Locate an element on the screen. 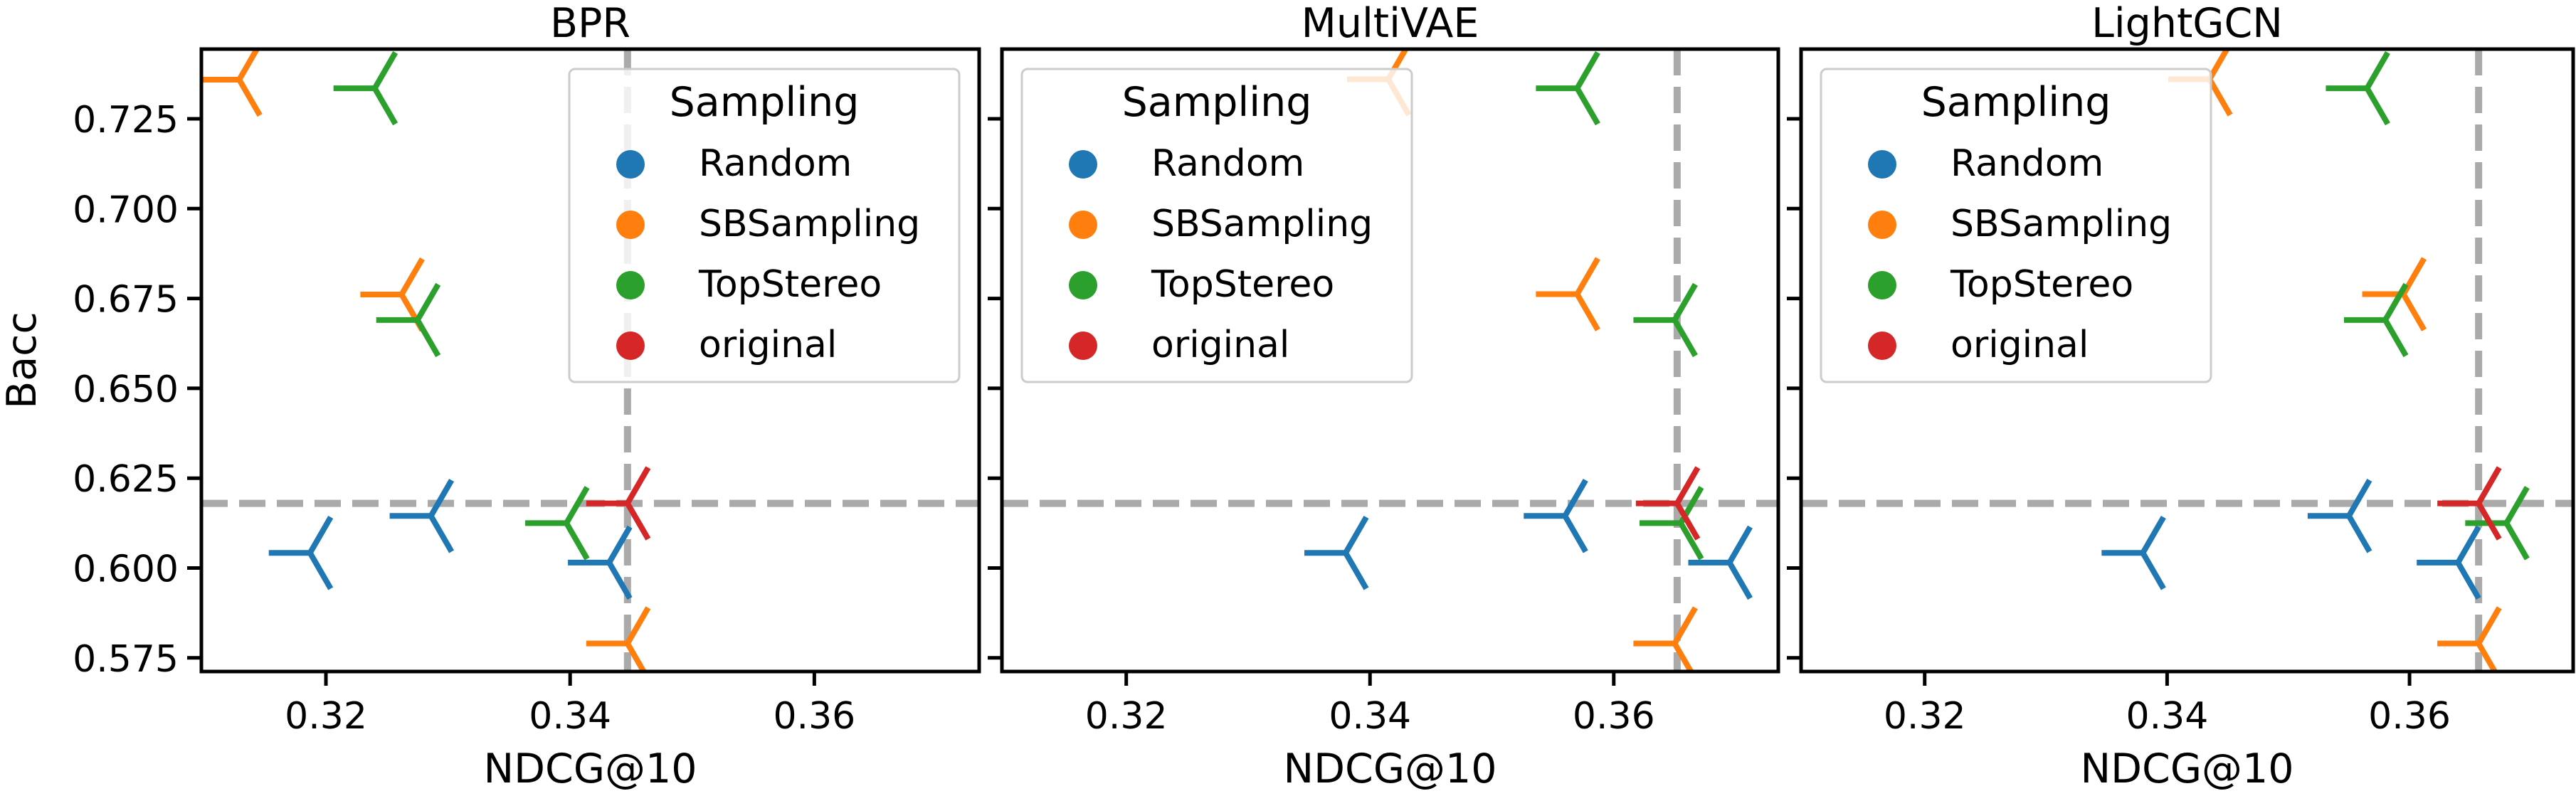 The image size is (2576, 796). y-tick-label: 0.625 is located at coordinates (126, 479).